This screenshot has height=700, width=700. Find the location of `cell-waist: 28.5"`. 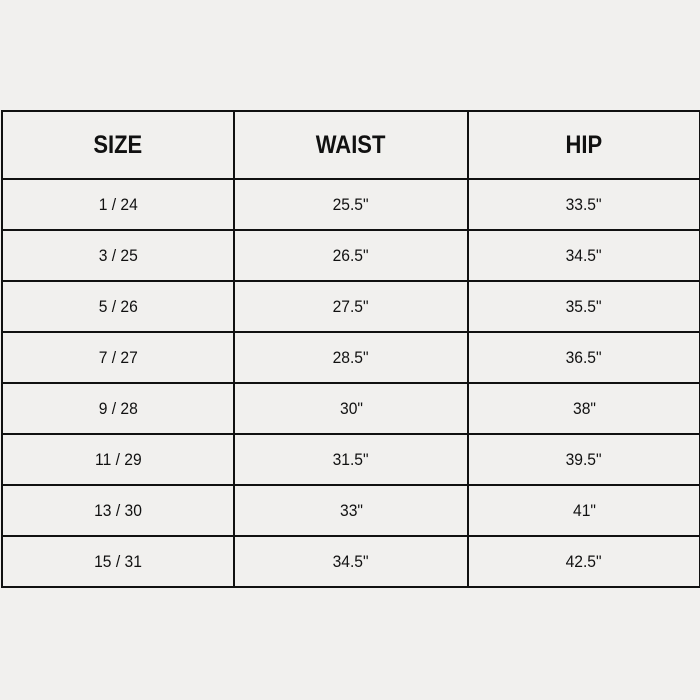

cell-waist: 28.5" is located at coordinates (351, 357).